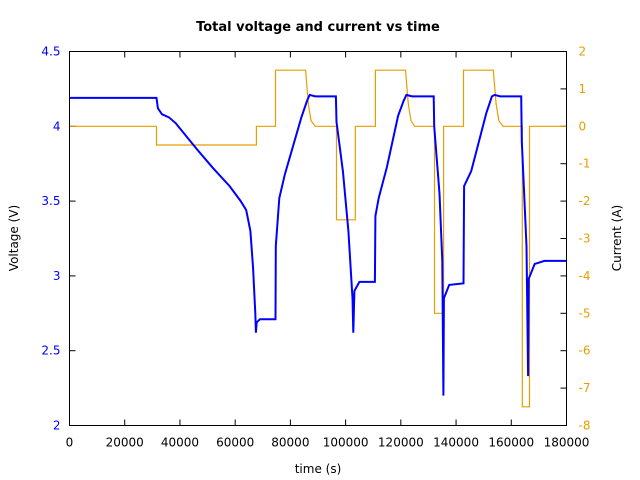 The width and height of the screenshot is (640, 480). I want to click on y2-tick-label: -5, so click(585, 313).